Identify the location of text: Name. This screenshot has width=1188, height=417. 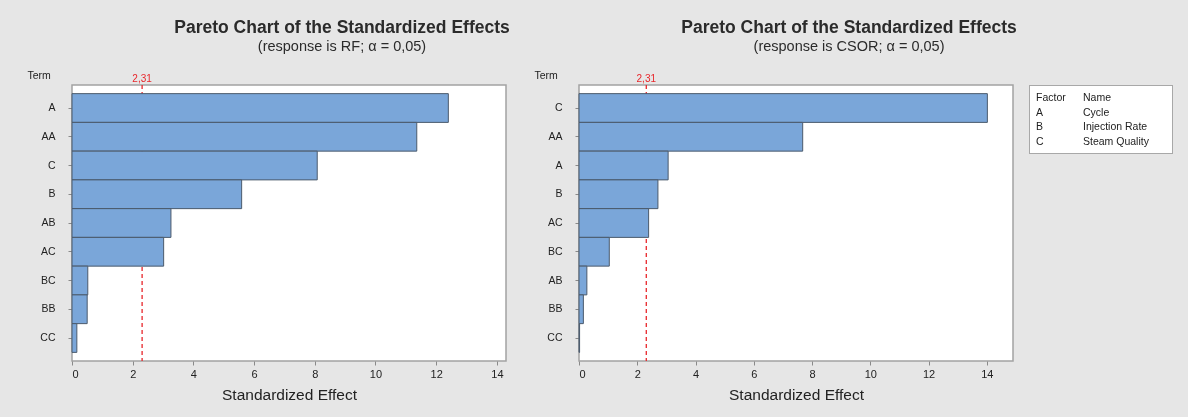
(1097, 98).